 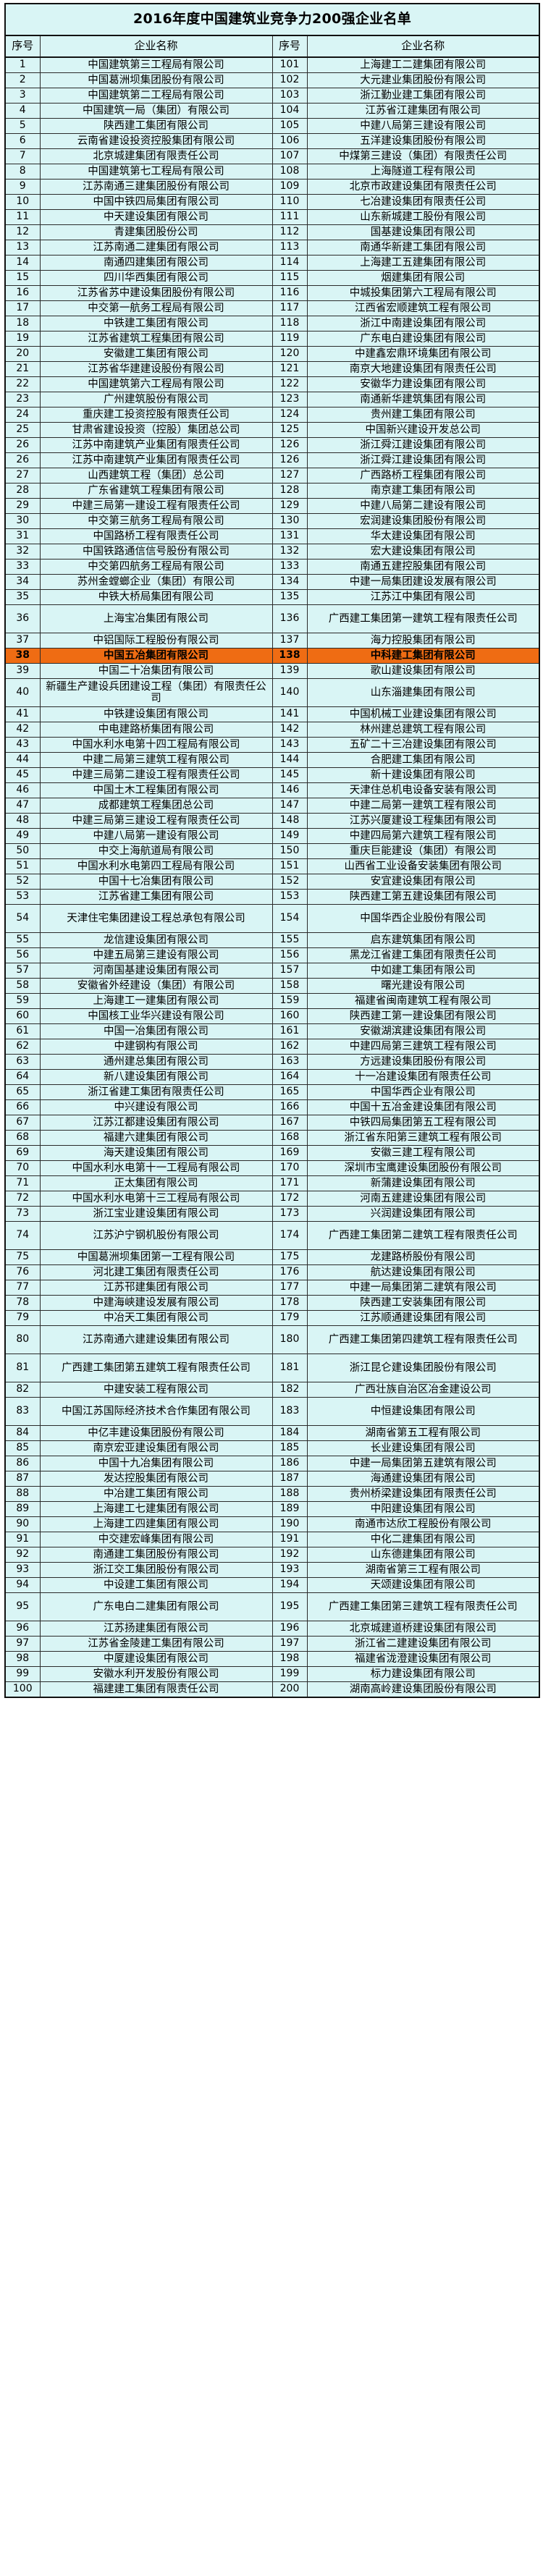 I want to click on cell-rank-left: 14, so click(x=22, y=263).